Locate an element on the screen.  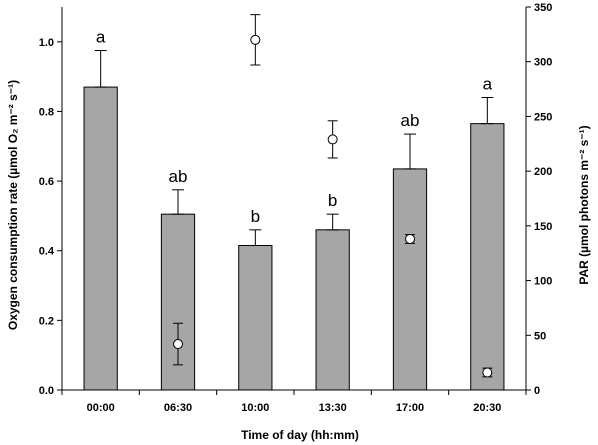
y-tick-label-4: 0.8 is located at coordinates (46, 112).